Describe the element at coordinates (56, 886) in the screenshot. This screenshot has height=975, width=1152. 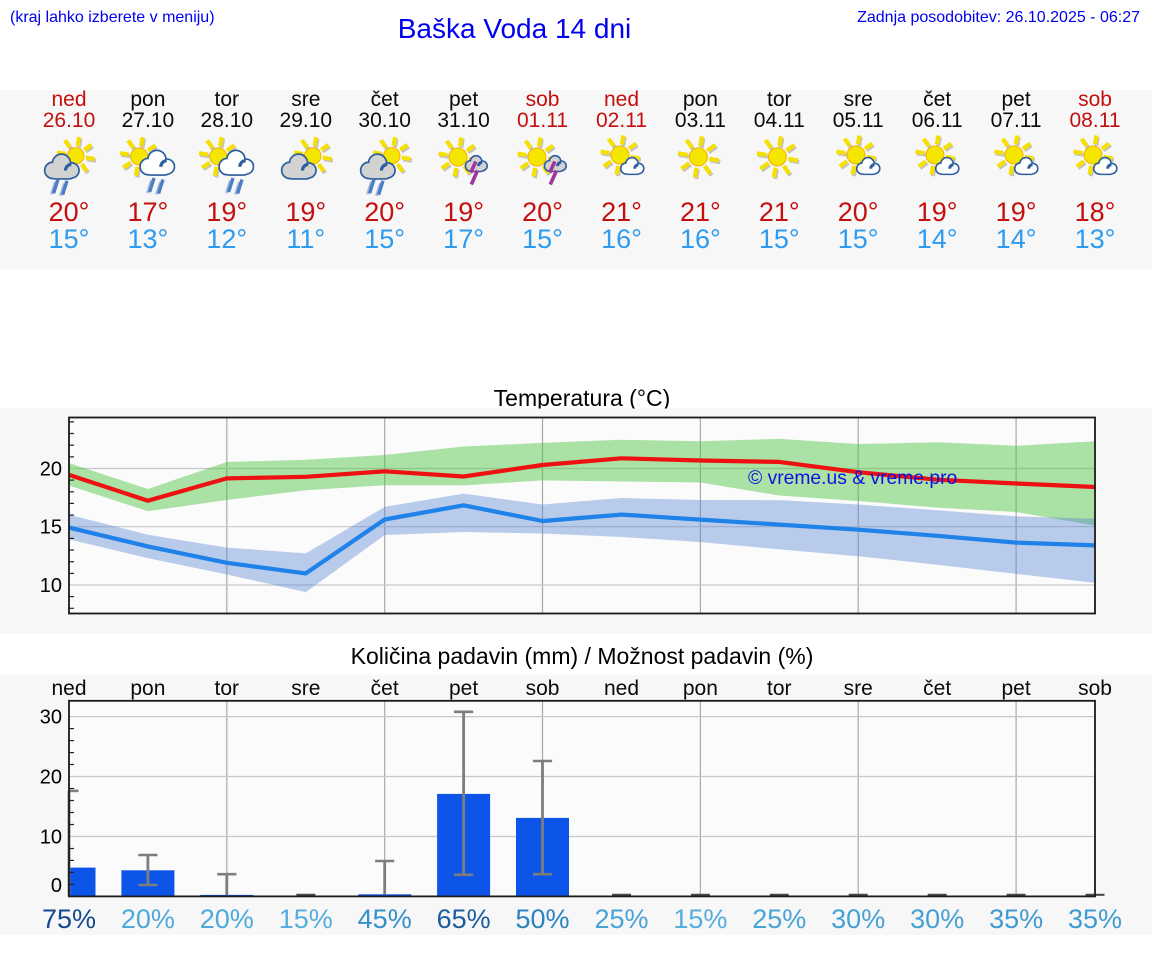
I see `svg-text: 0` at that location.